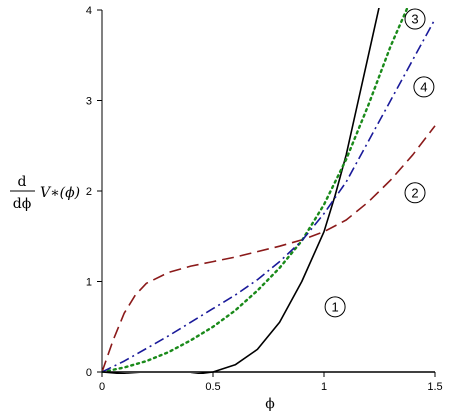 Image resolution: width=450 pixels, height=417 pixels. Describe the element at coordinates (212, 387) in the screenshot. I see `x-tick-label: 0.5` at that location.